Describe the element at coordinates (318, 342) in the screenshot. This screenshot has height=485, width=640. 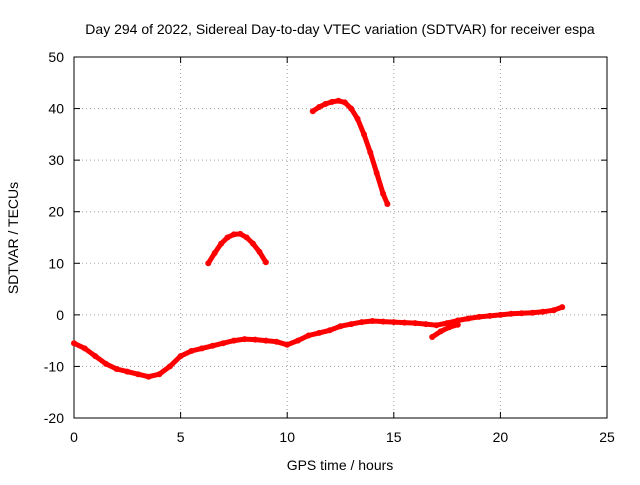
I see `series-main-trace` at that location.